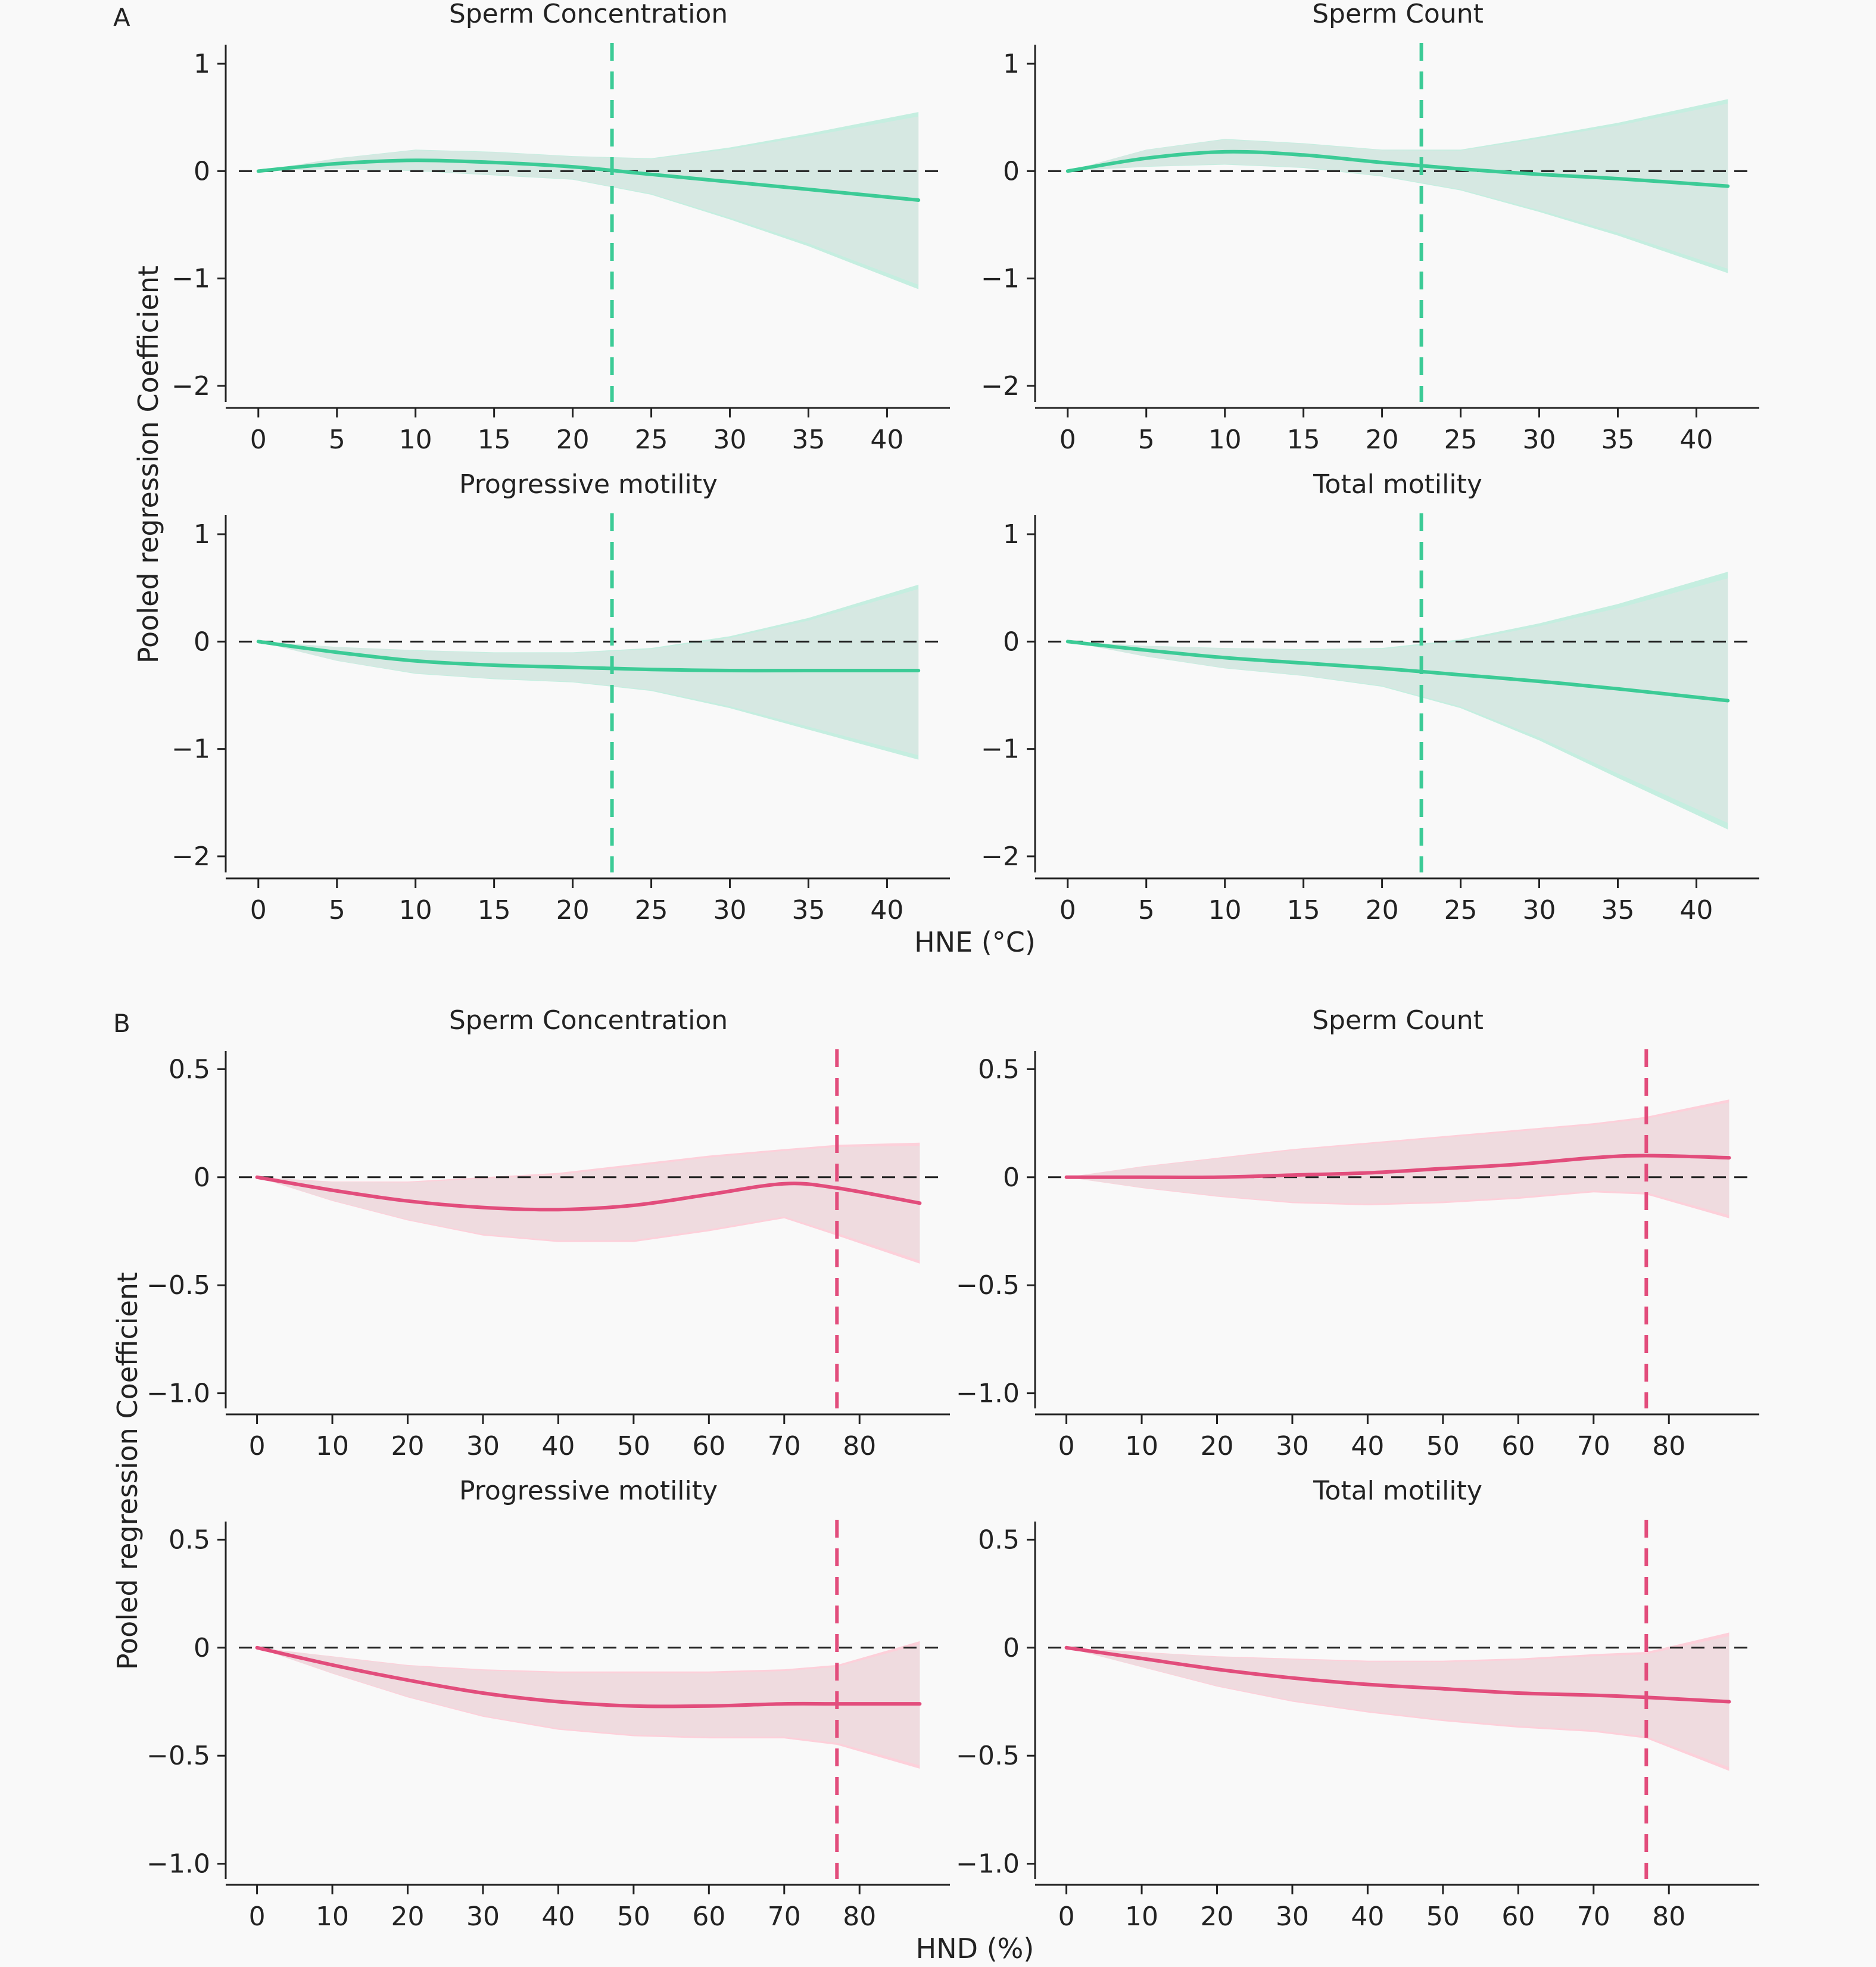  What do you see at coordinates (121, 1023) in the screenshot?
I see `panel-label-b: B` at bounding box center [121, 1023].